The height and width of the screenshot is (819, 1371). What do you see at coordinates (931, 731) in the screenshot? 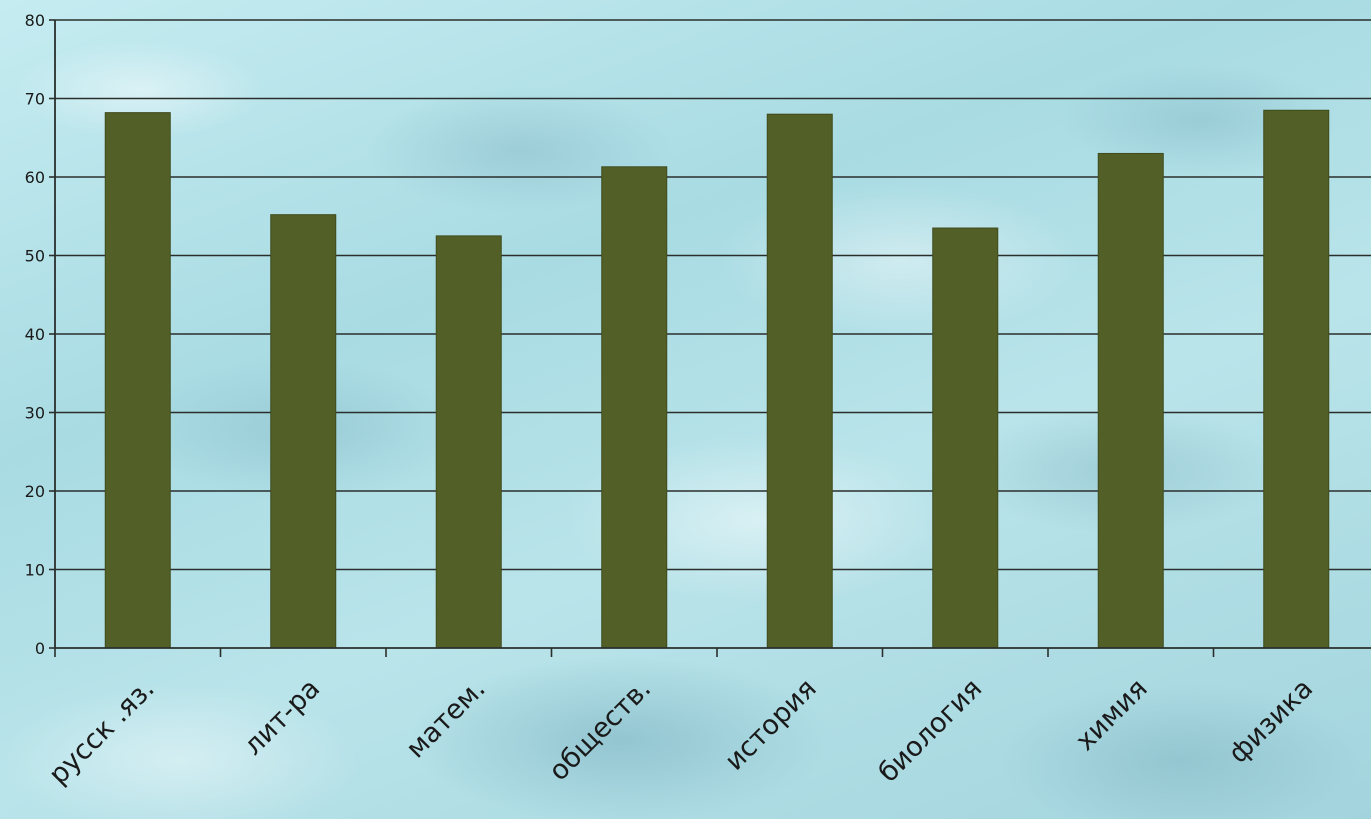
I see `x-category-label: биология` at bounding box center [931, 731].